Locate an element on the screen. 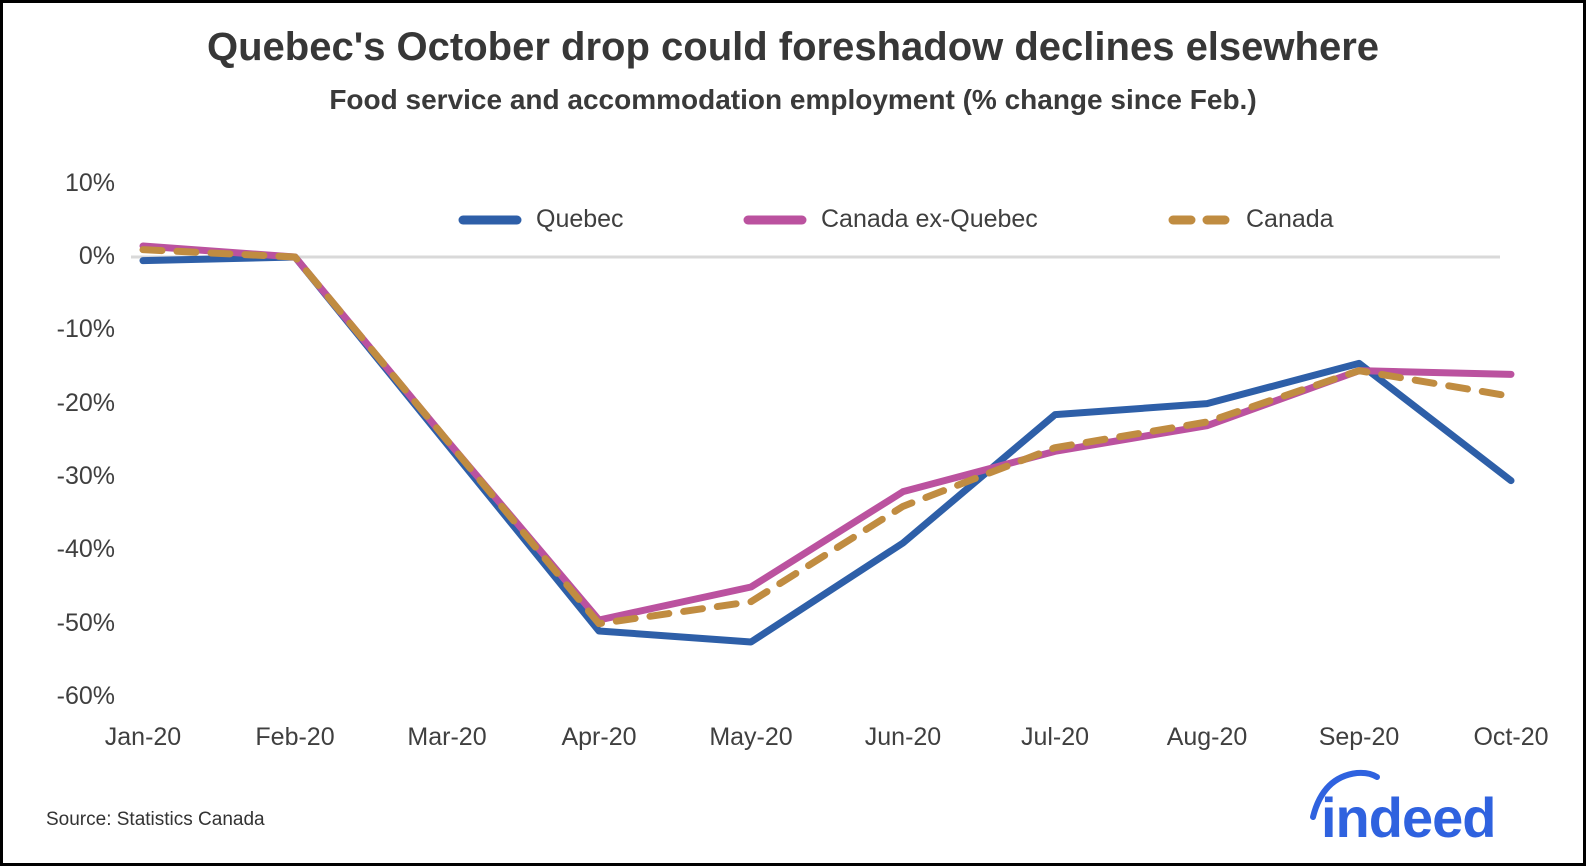 Image resolution: width=1586 pixels, height=866 pixels. y-tick-label: 10% is located at coordinates (89, 182).